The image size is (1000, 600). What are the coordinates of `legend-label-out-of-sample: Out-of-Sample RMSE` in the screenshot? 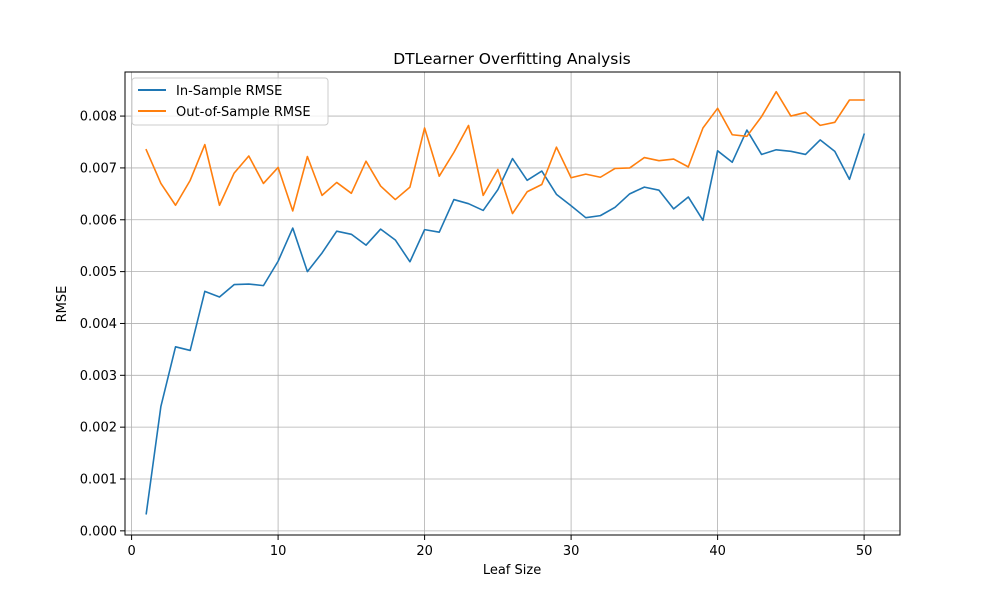 It's located at (243, 112).